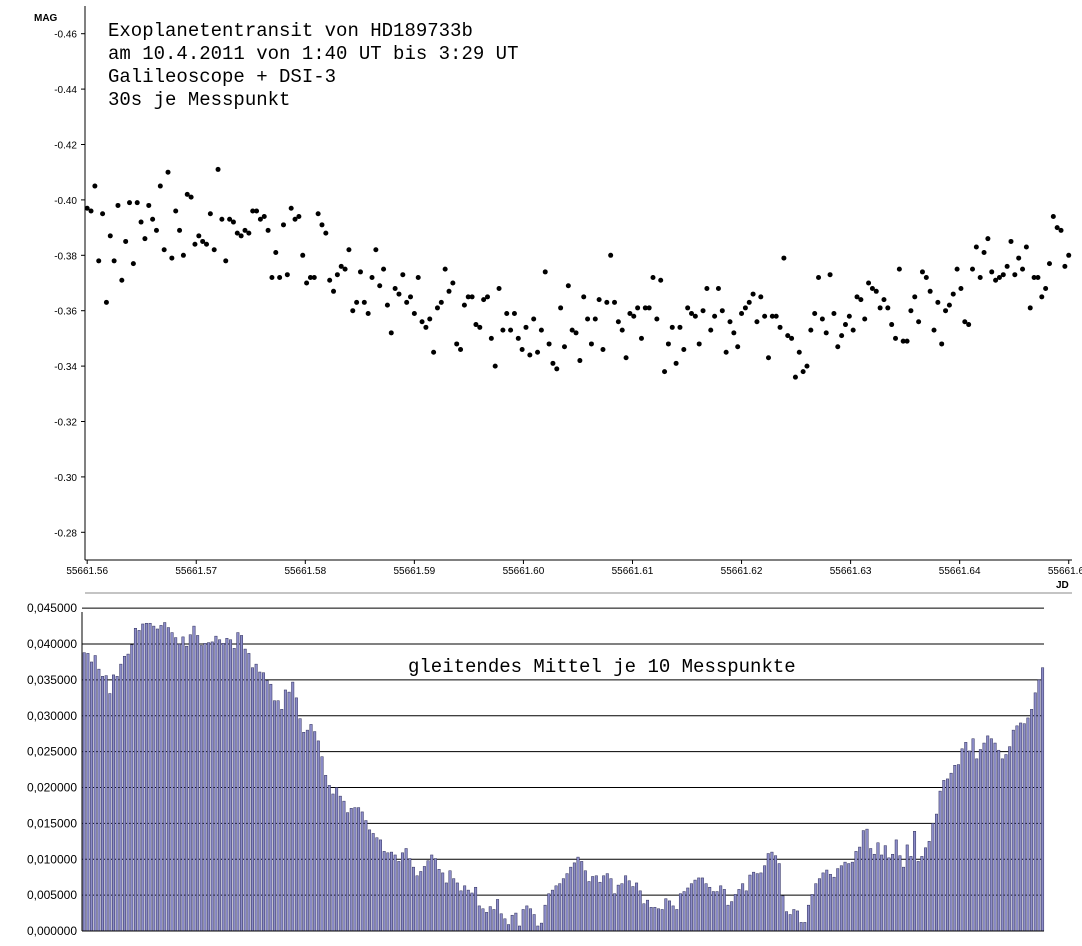  I want to click on bar-y-tick-label: 0,015000, so click(52, 823).